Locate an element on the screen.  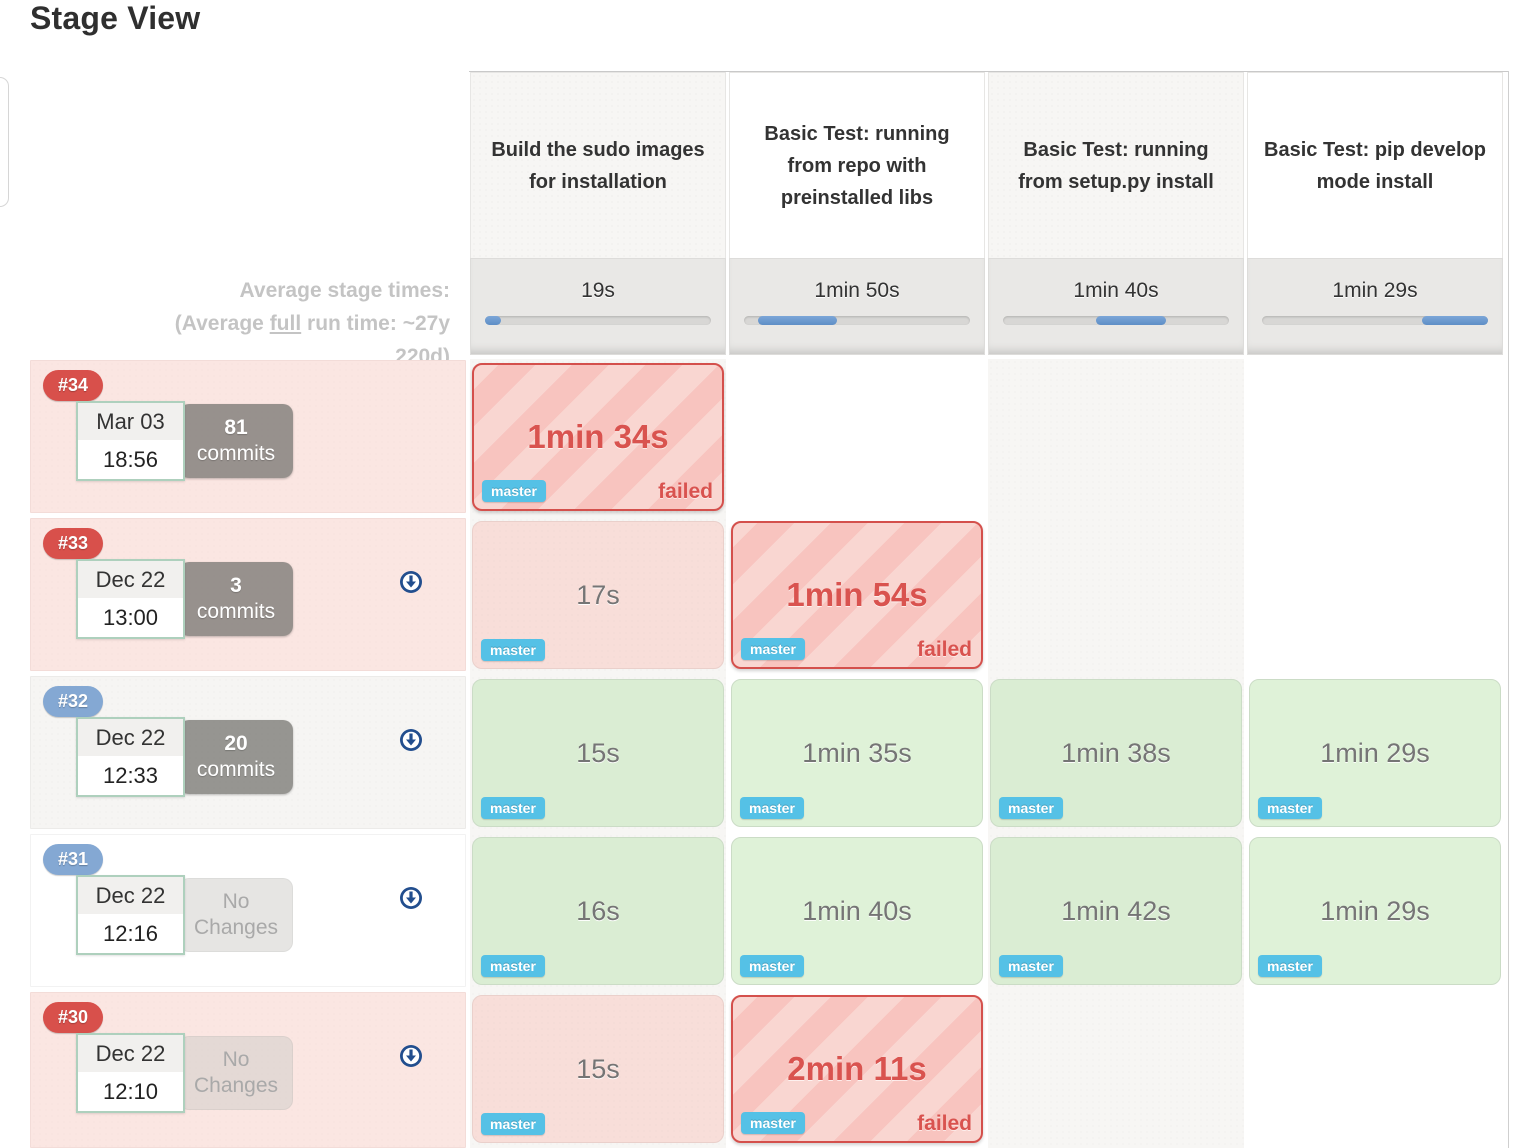
stage-cell-30-2: 2min 11s master failed is located at coordinates (857, 1069).